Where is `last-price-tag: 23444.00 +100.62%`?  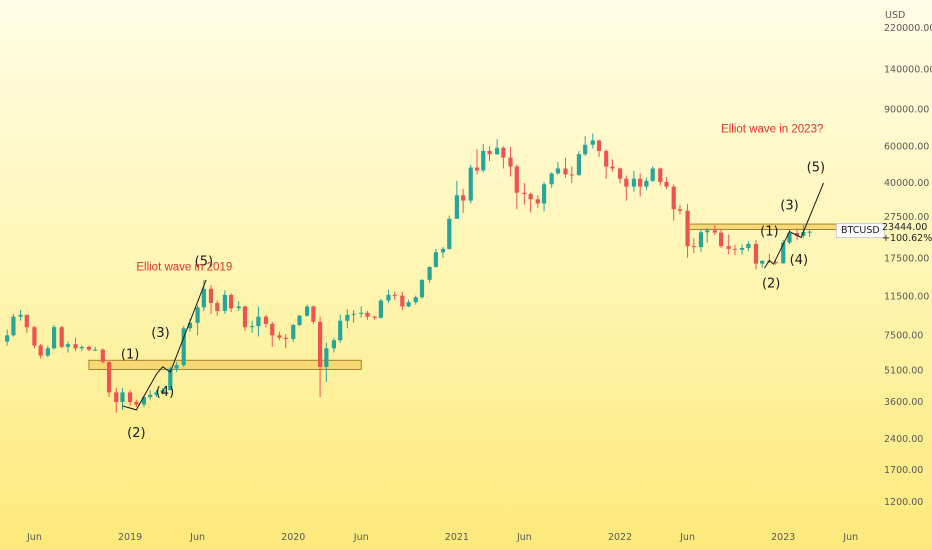 last-price-tag: 23444.00 +100.62% is located at coordinates (907, 233).